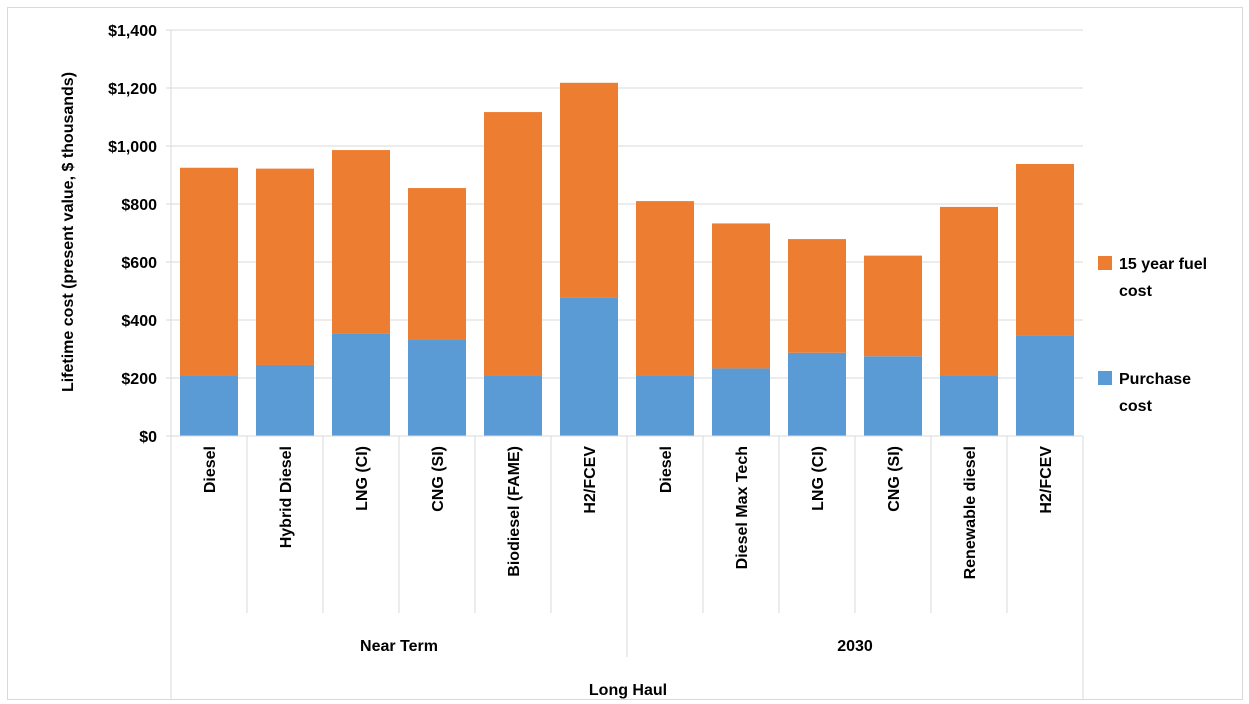 This screenshot has height=704, width=1249. What do you see at coordinates (132, 89) in the screenshot?
I see `y-tick-label: $1,200` at bounding box center [132, 89].